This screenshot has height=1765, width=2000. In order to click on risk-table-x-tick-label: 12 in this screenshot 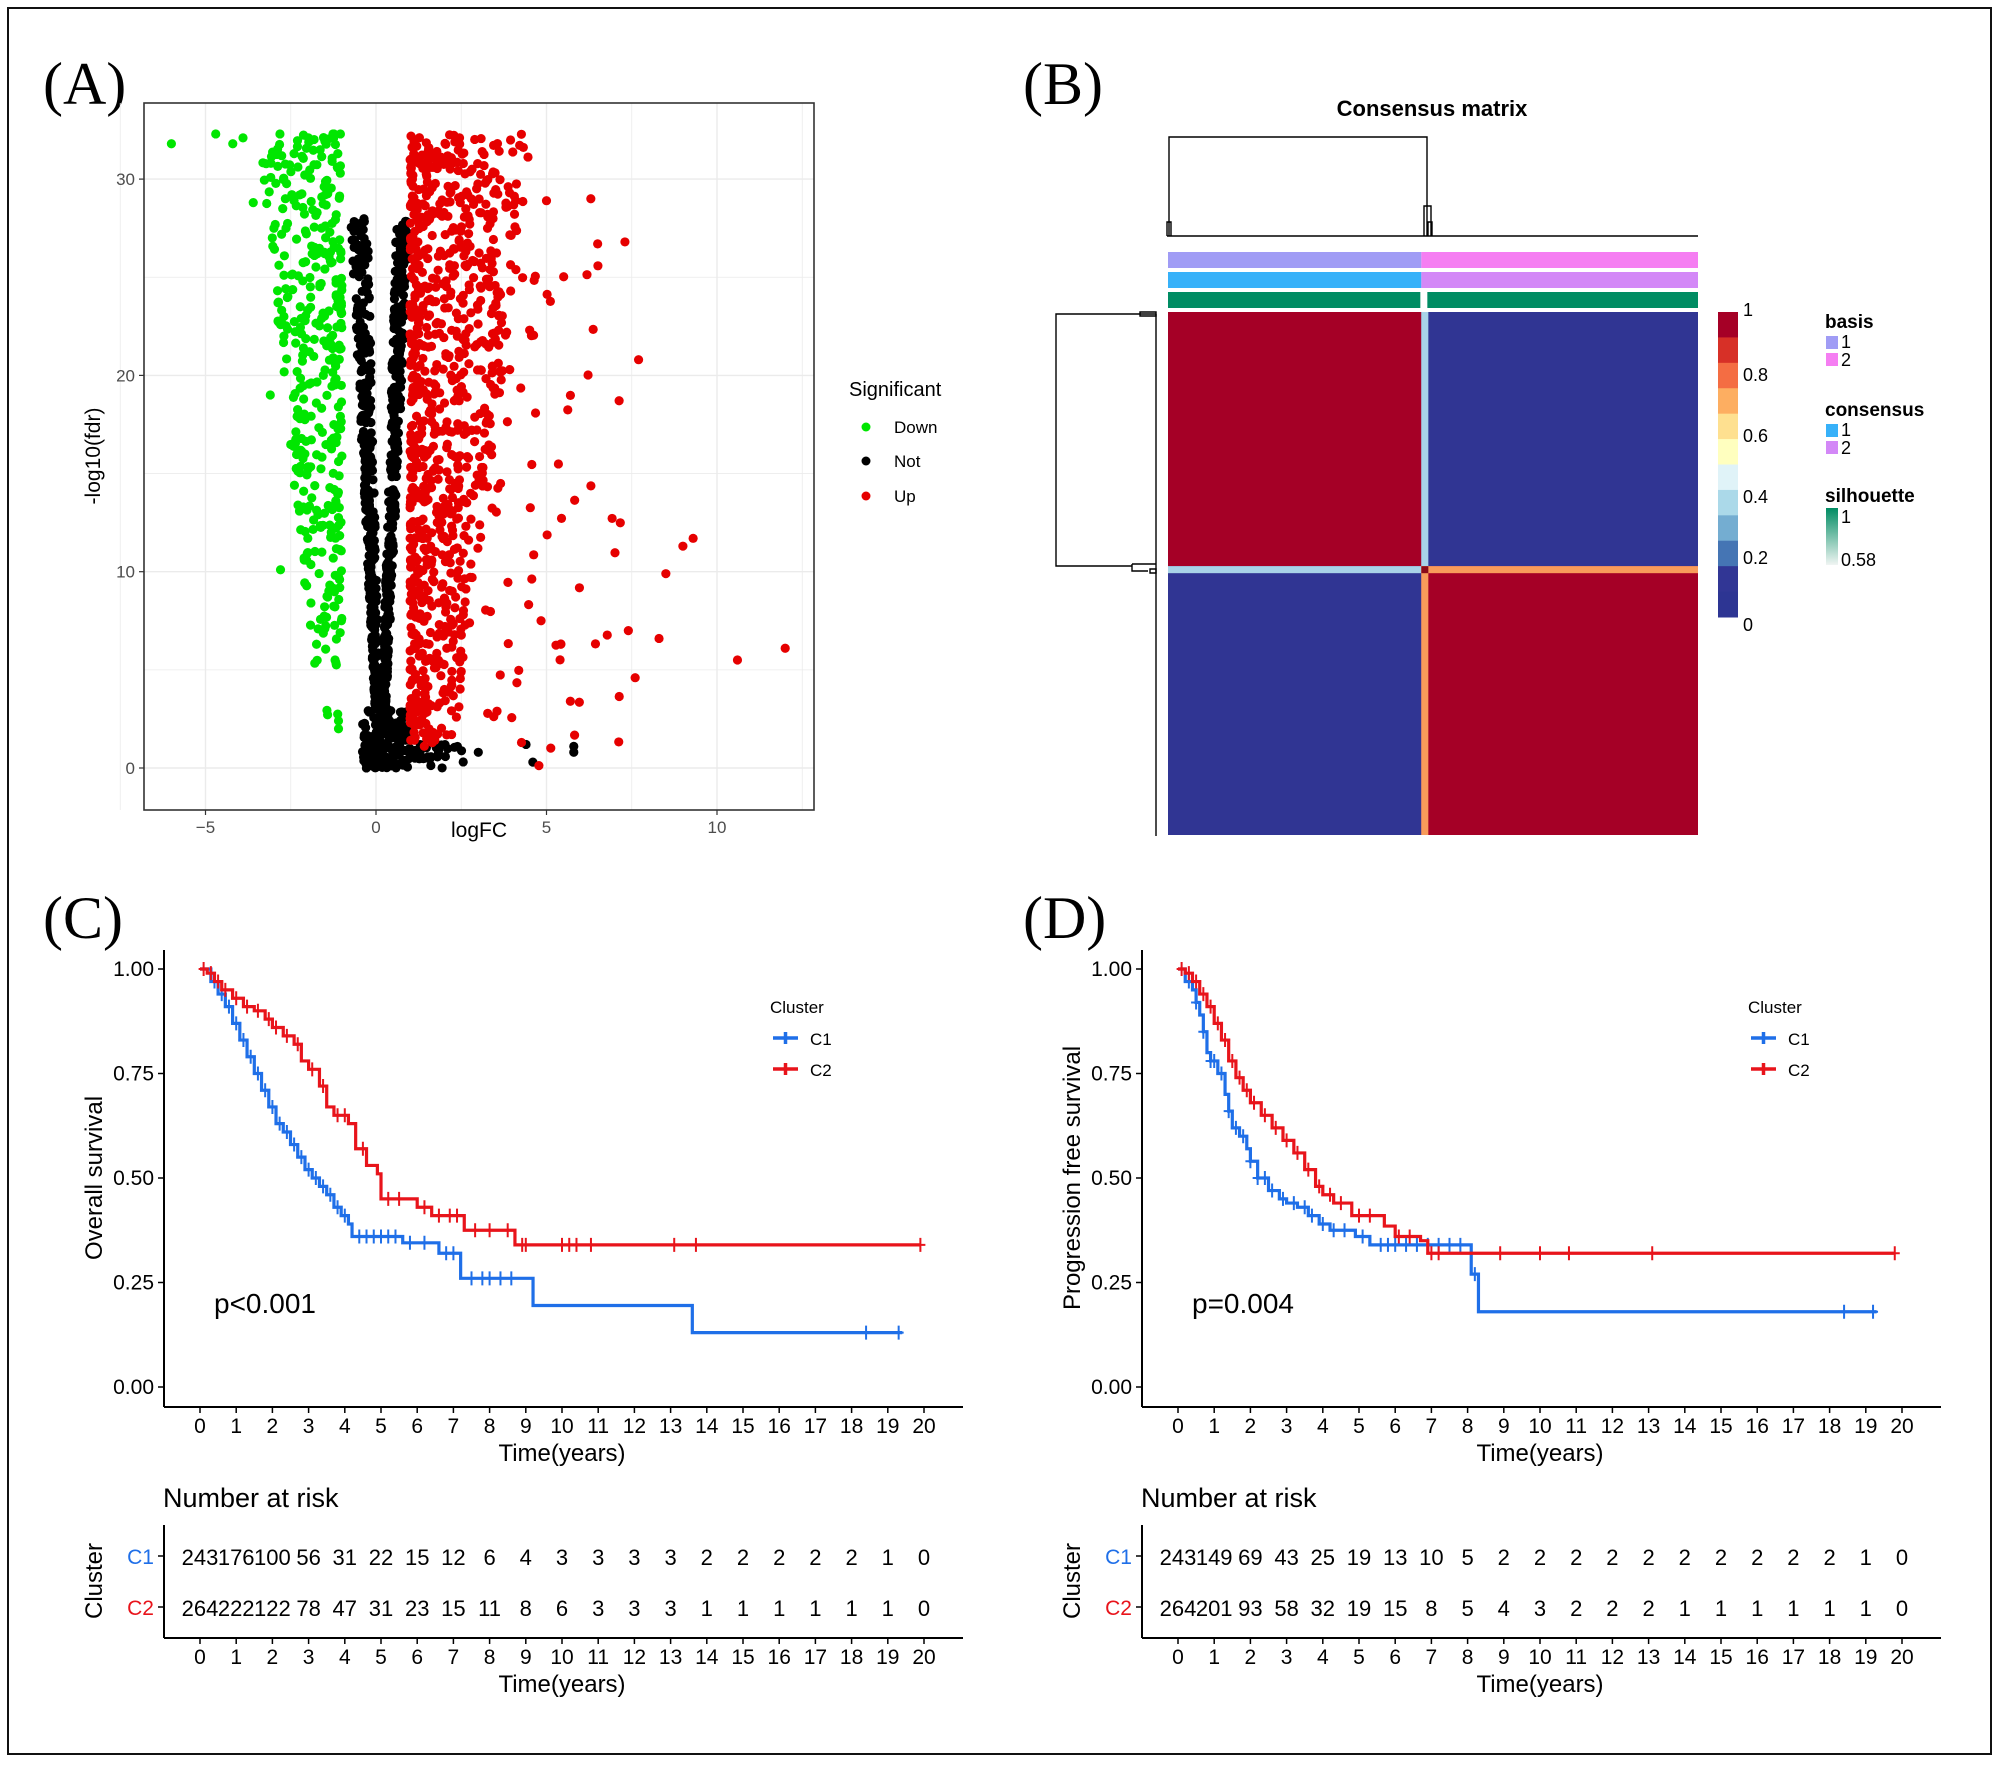, I will do `click(634, 1657)`.